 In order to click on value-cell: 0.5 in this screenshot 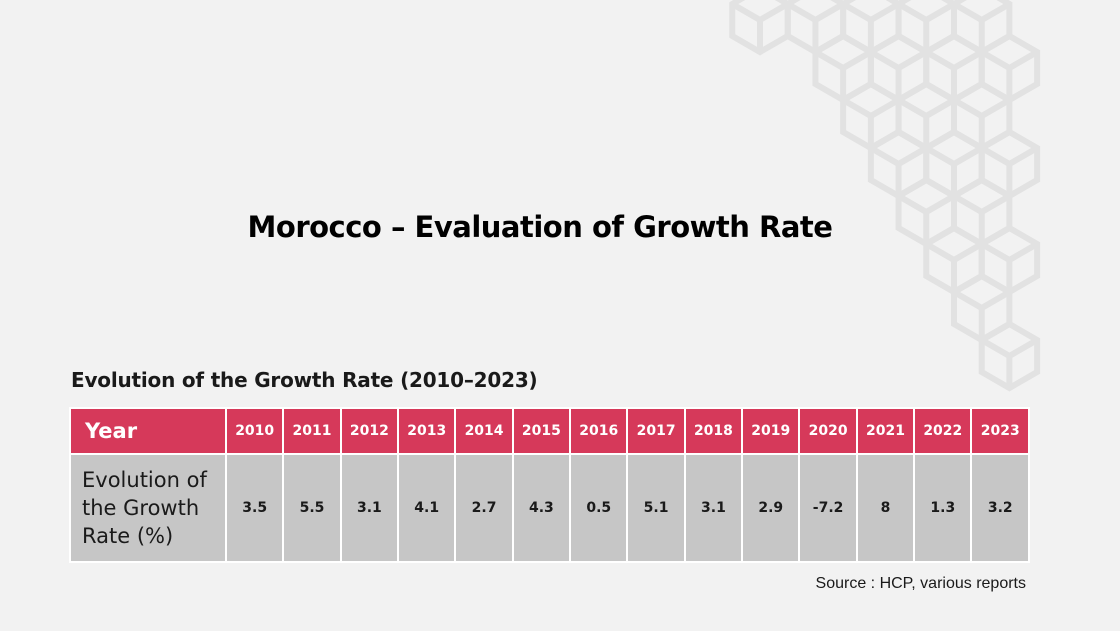, I will do `click(599, 508)`.